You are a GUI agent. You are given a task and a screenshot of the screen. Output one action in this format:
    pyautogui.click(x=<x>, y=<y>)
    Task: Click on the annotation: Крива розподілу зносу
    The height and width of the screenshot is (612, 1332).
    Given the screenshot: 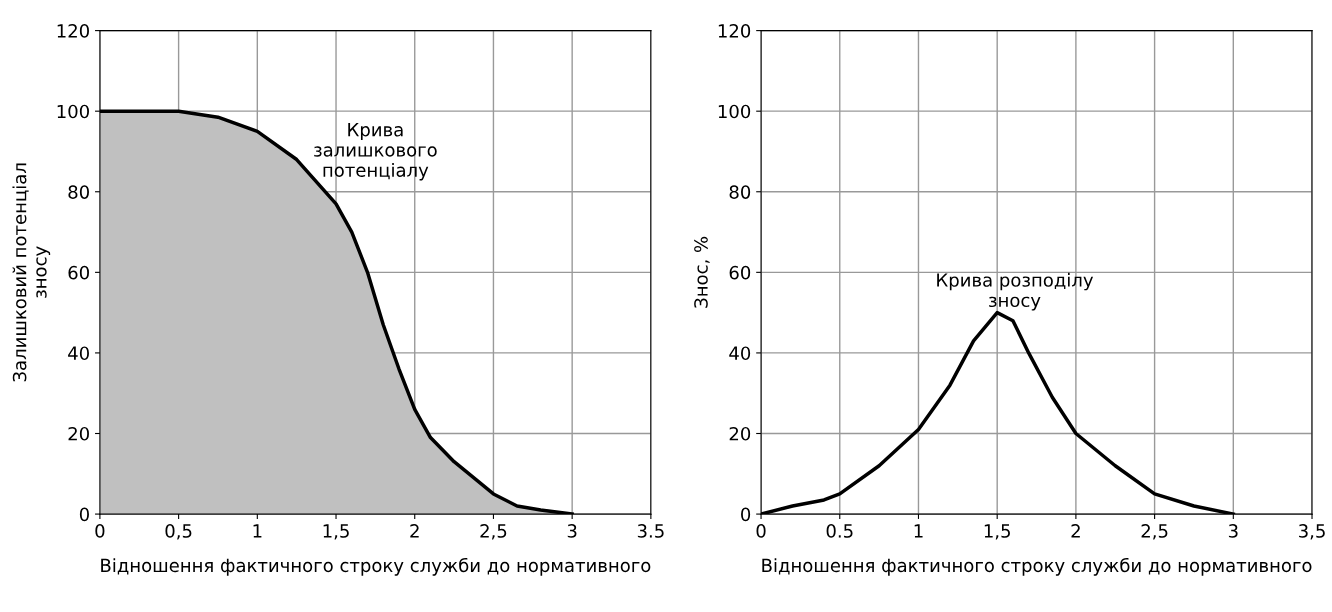 What is the action you would take?
    pyautogui.click(x=1015, y=291)
    